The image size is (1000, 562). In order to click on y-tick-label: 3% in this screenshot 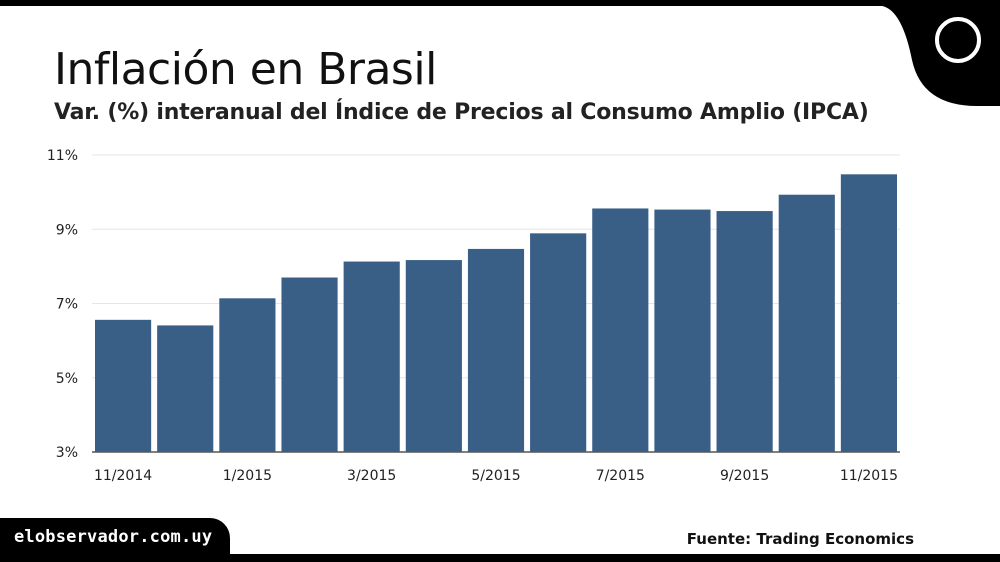, I will do `click(67, 453)`.